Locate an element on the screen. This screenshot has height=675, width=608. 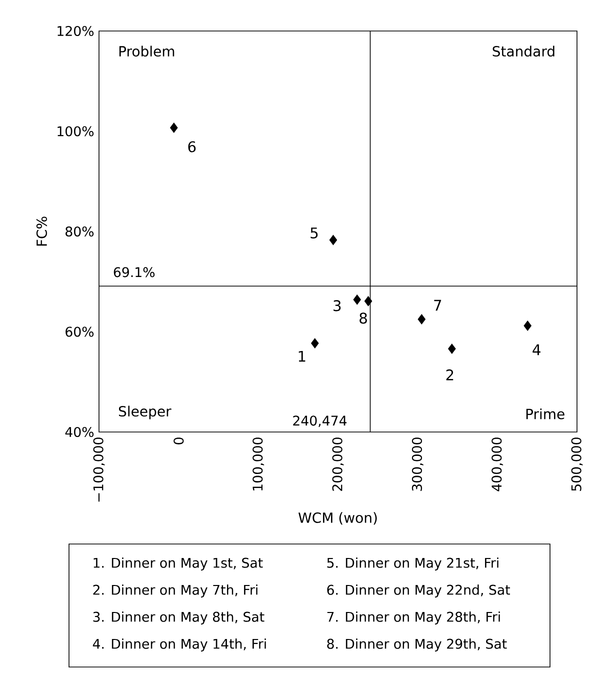
series-label: 5 is located at coordinates (314, 233).